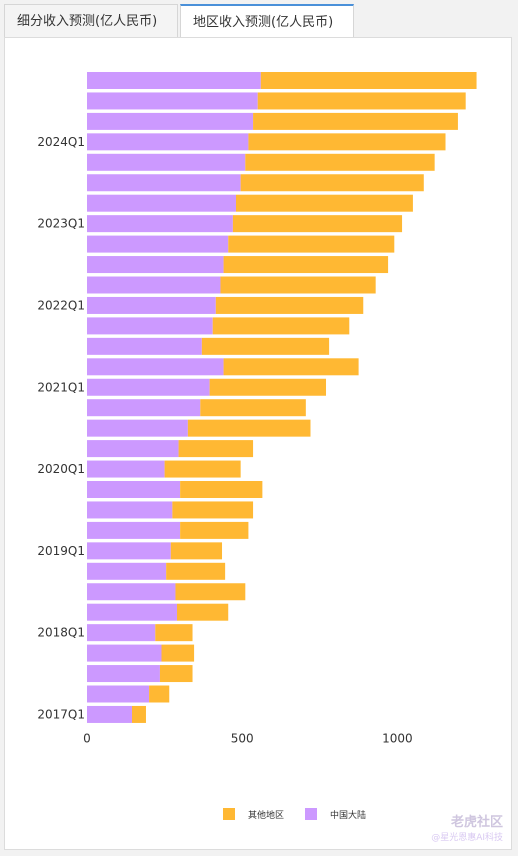 The image size is (518, 856). I want to click on tab-bar: 细分收入预测(亿人民币) 地区收入预测(亿人民币), so click(258, 21).